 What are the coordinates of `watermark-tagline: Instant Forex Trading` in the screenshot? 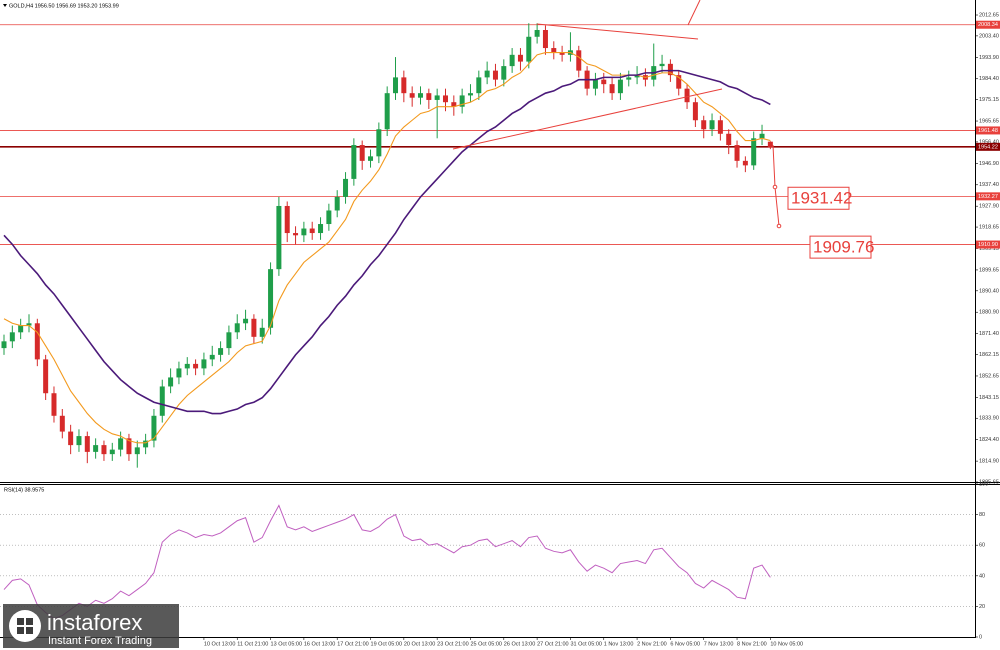 It's located at (100, 641).